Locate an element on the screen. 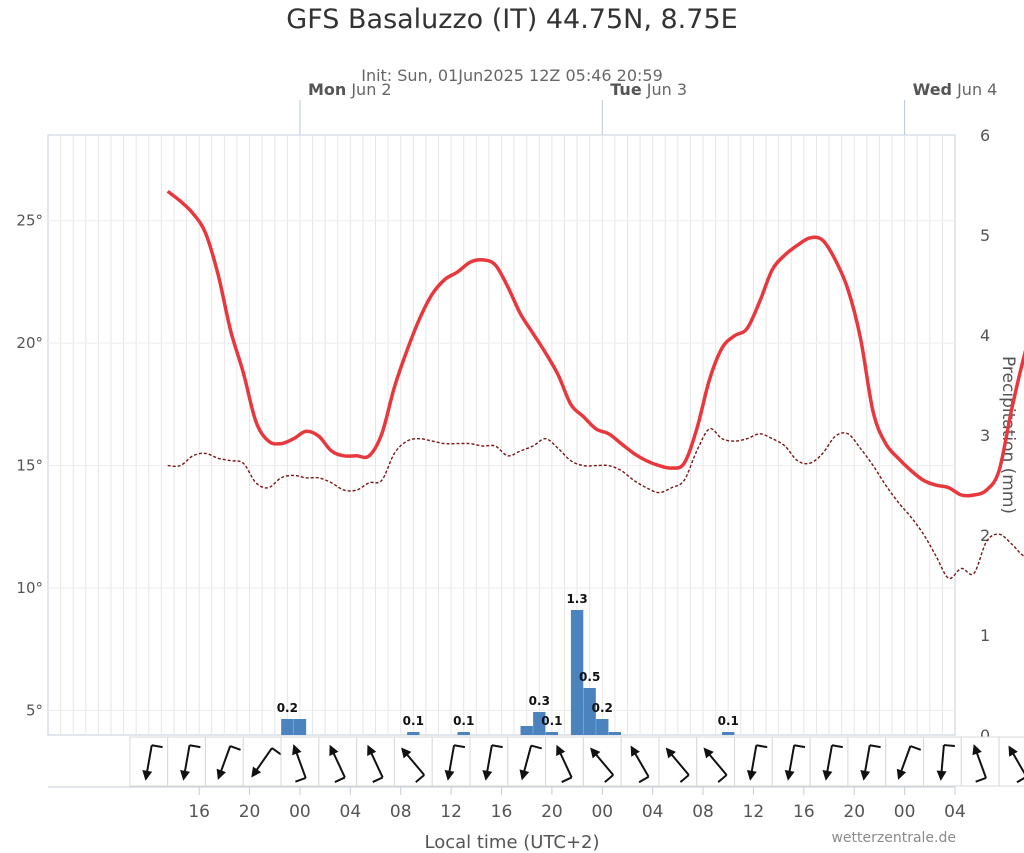 Image resolution: width=1024 pixels, height=853 pixels. chart-subtitle: Init: Sun, 01Jun2025 12Z 05:46 20:59 is located at coordinates (512, 75).